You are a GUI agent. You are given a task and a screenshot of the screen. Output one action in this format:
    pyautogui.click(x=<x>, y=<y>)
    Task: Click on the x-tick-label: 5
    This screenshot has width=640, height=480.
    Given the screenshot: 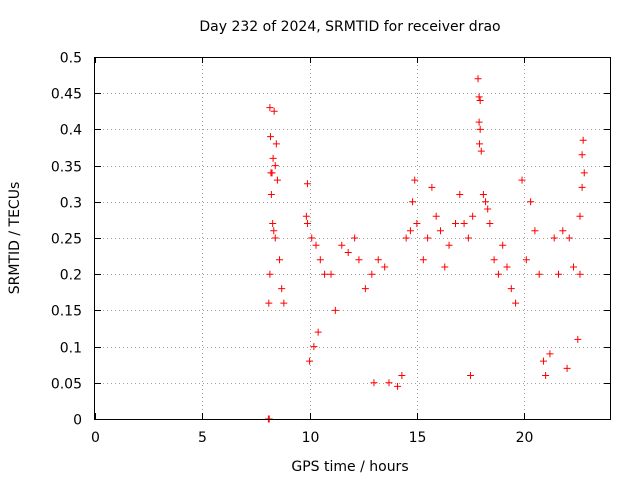 What is the action you would take?
    pyautogui.click(x=202, y=438)
    